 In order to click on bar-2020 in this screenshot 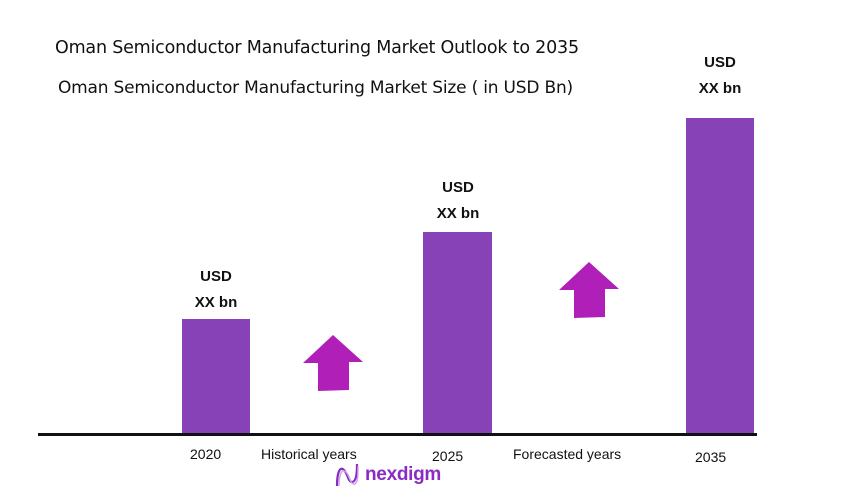, I will do `click(216, 376)`.